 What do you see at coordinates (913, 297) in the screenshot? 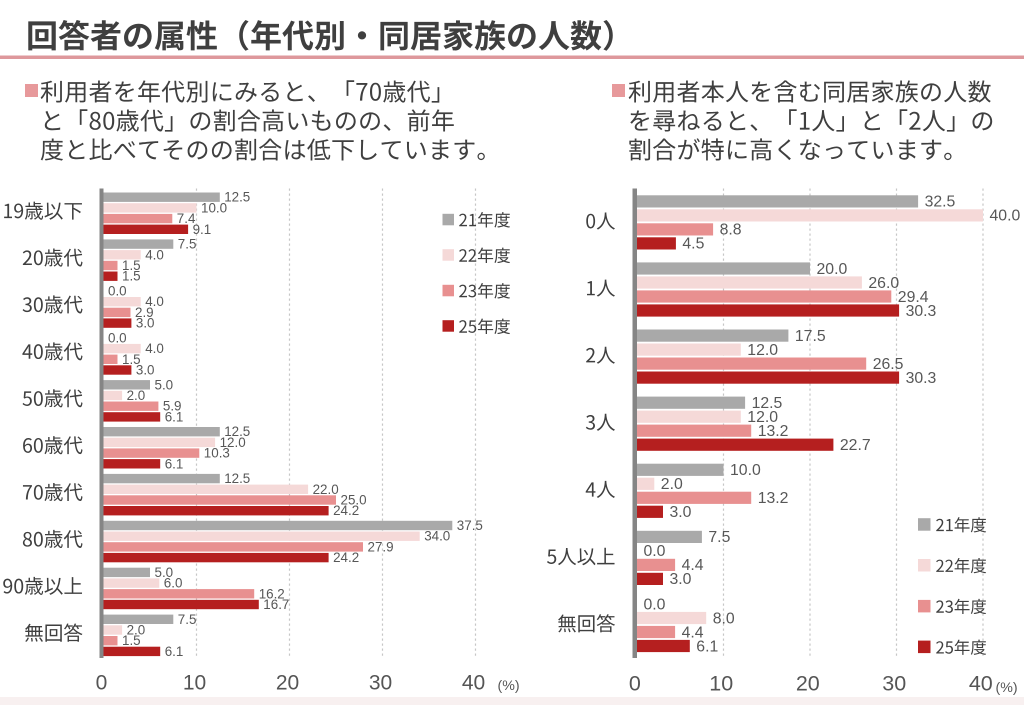
I see `svg-text: 29.4` at bounding box center [913, 297].